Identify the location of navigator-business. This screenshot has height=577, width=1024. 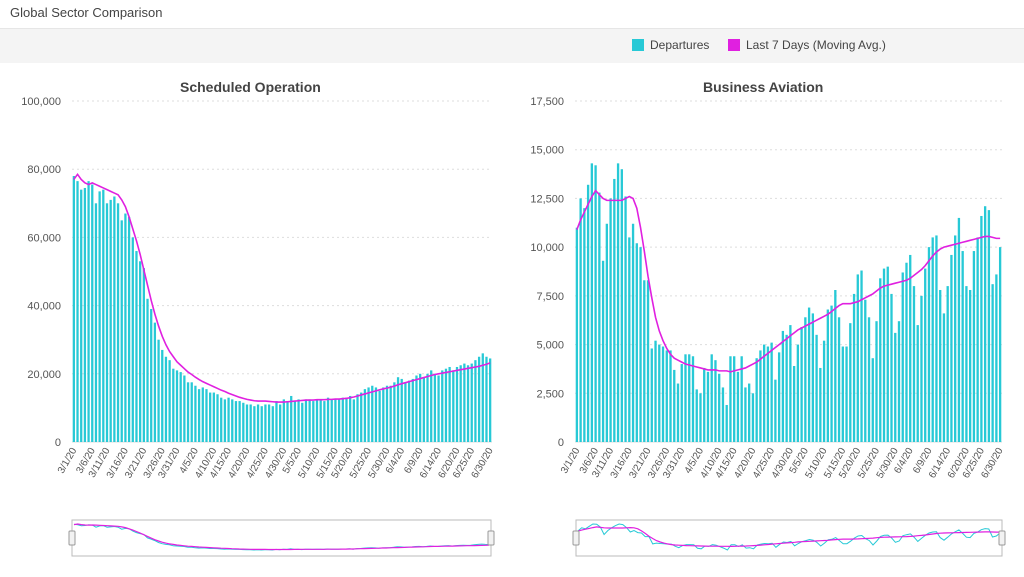
(789, 538).